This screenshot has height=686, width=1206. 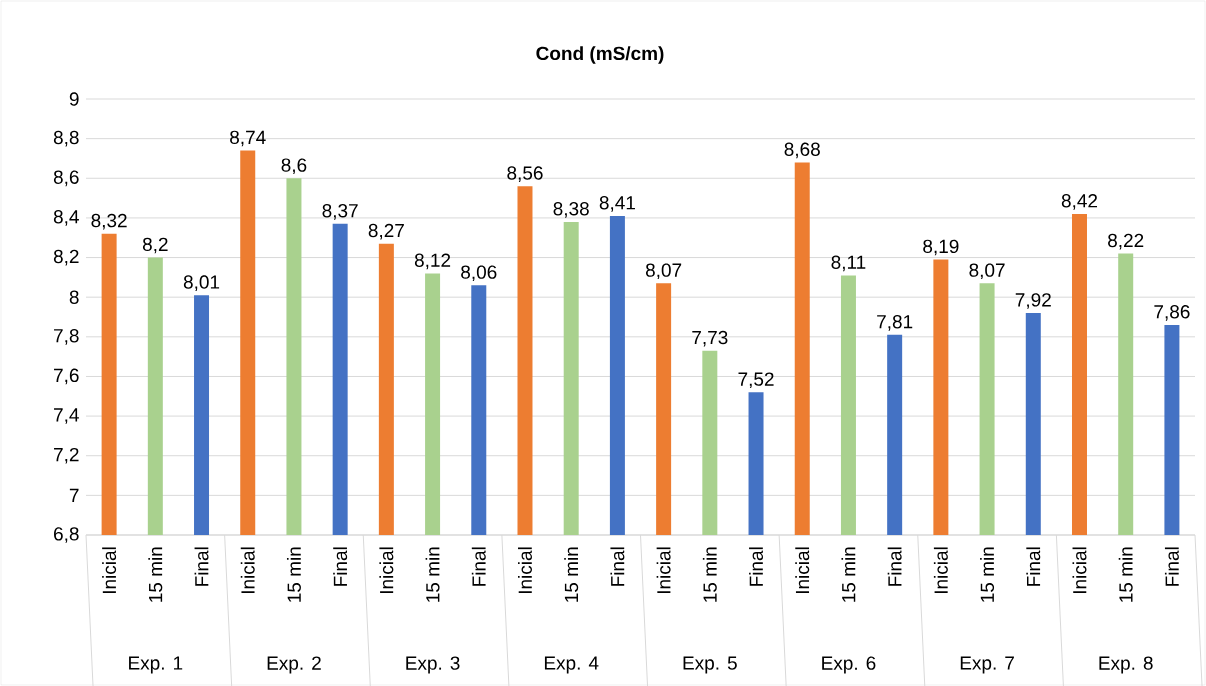 I want to click on data-label: 8,22, so click(x=1126, y=241).